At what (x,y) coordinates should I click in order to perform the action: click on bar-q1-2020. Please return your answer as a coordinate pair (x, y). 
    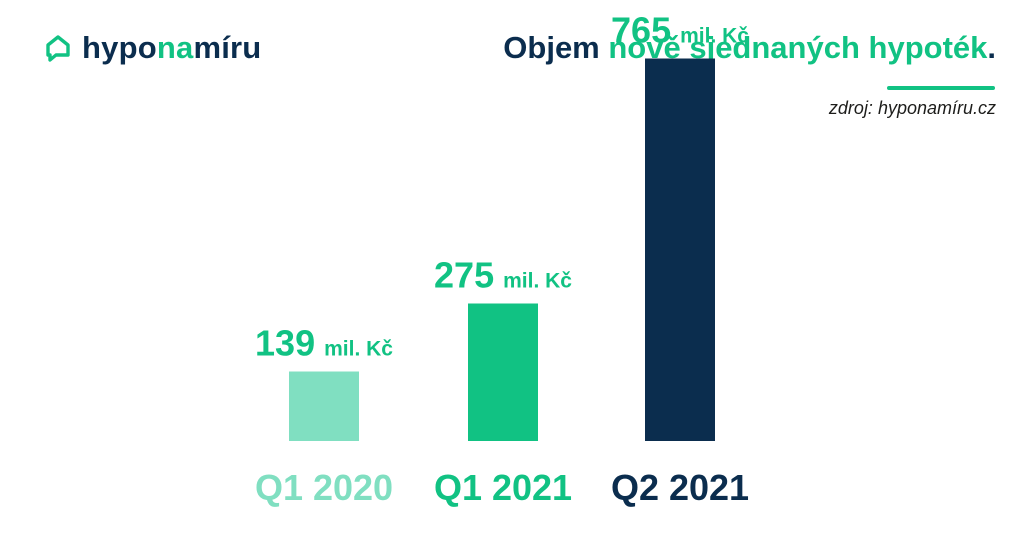
    Looking at the image, I should click on (324, 406).